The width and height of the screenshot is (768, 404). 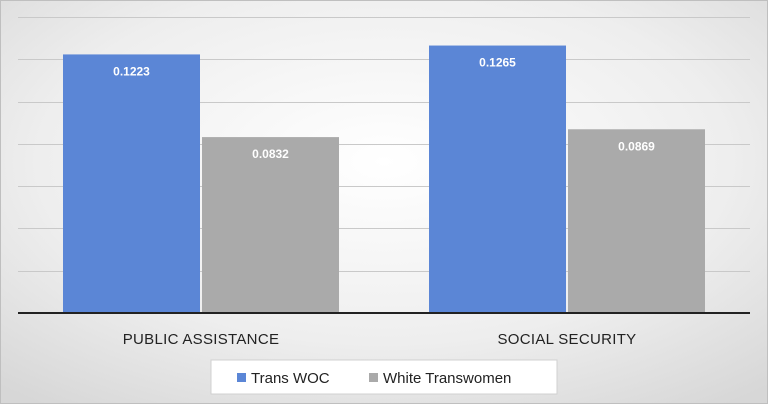 I want to click on data-label: 0.1265, so click(x=497, y=63).